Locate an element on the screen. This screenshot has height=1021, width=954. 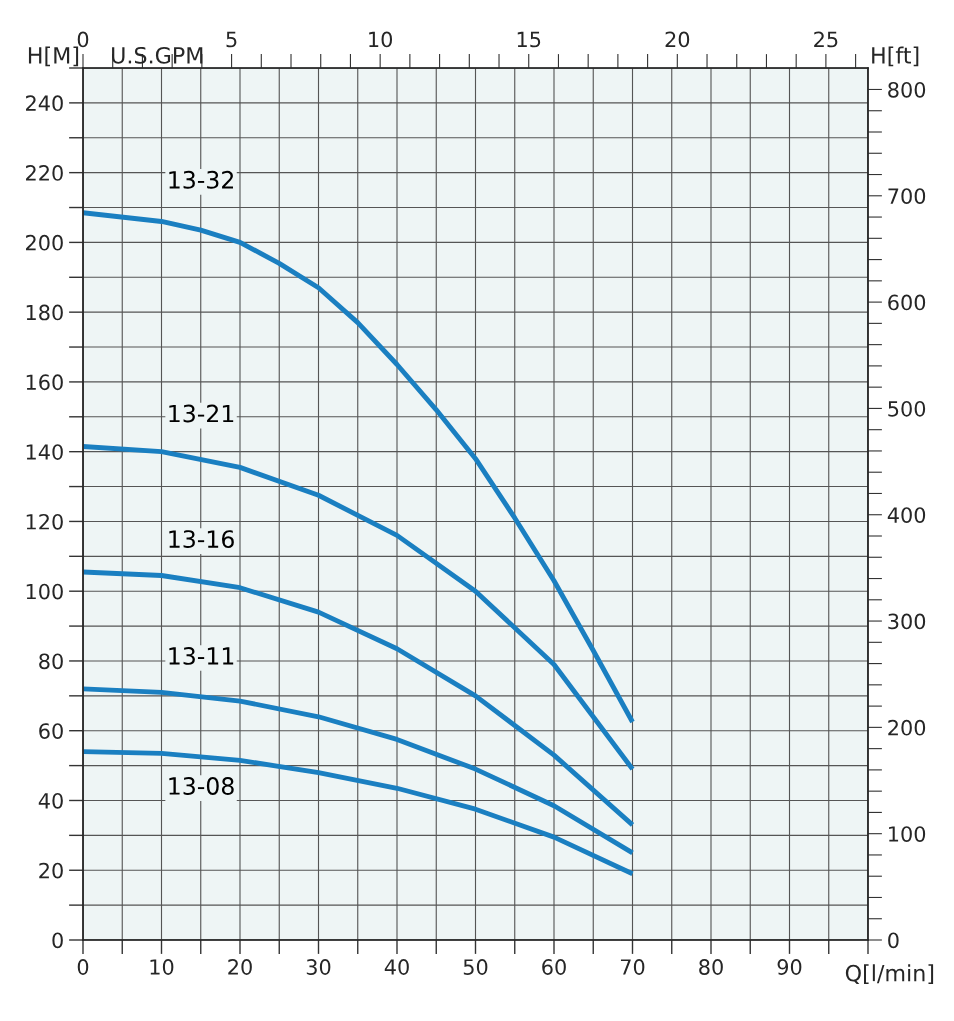
y-tick-label: 120 is located at coordinates (44, 521).